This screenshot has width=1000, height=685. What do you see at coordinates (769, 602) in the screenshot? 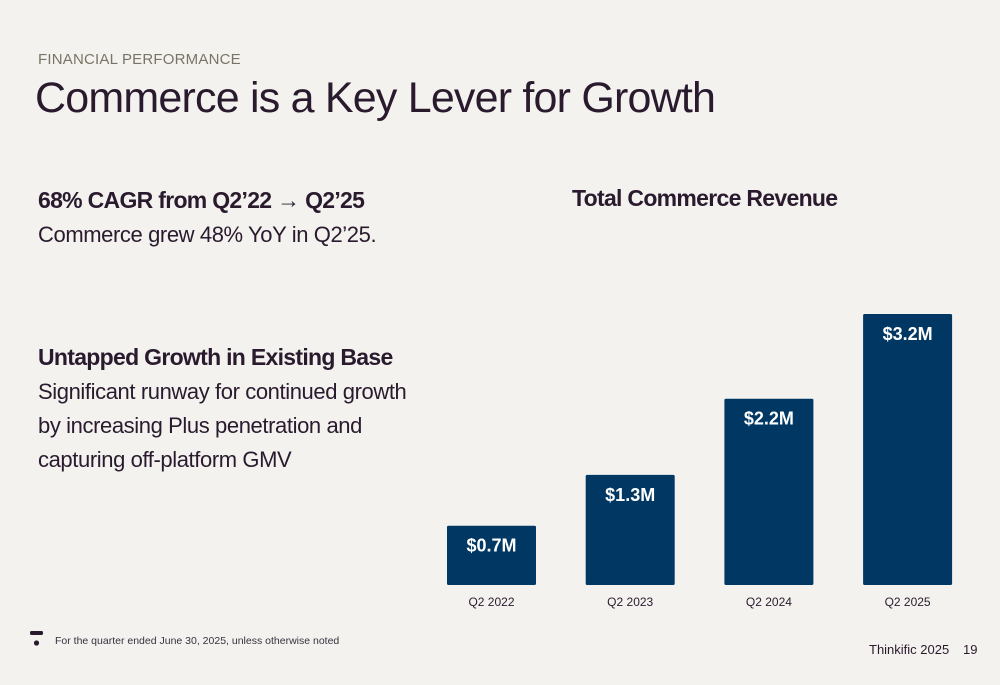
I see `x-tick-label: Q2 2024` at bounding box center [769, 602].